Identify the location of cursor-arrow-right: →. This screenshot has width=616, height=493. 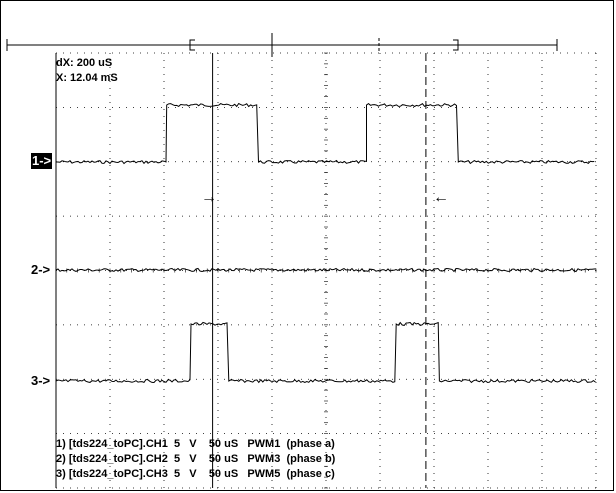
(209, 197).